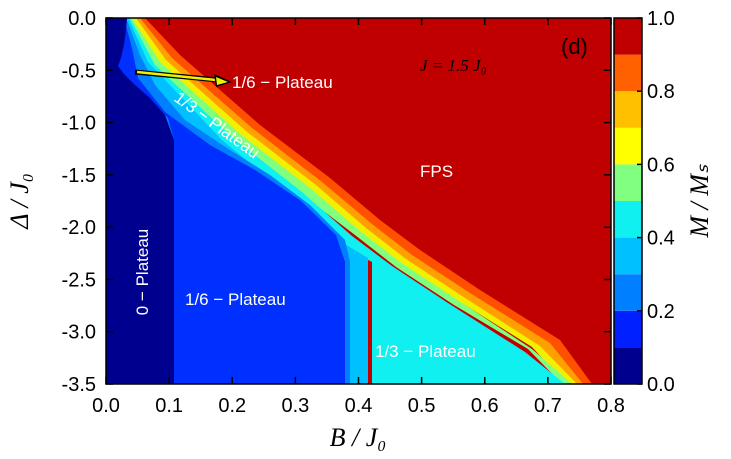 The height and width of the screenshot is (459, 731). Describe the element at coordinates (295, 406) in the screenshot. I see `x-tick-label: 0.3` at that location.